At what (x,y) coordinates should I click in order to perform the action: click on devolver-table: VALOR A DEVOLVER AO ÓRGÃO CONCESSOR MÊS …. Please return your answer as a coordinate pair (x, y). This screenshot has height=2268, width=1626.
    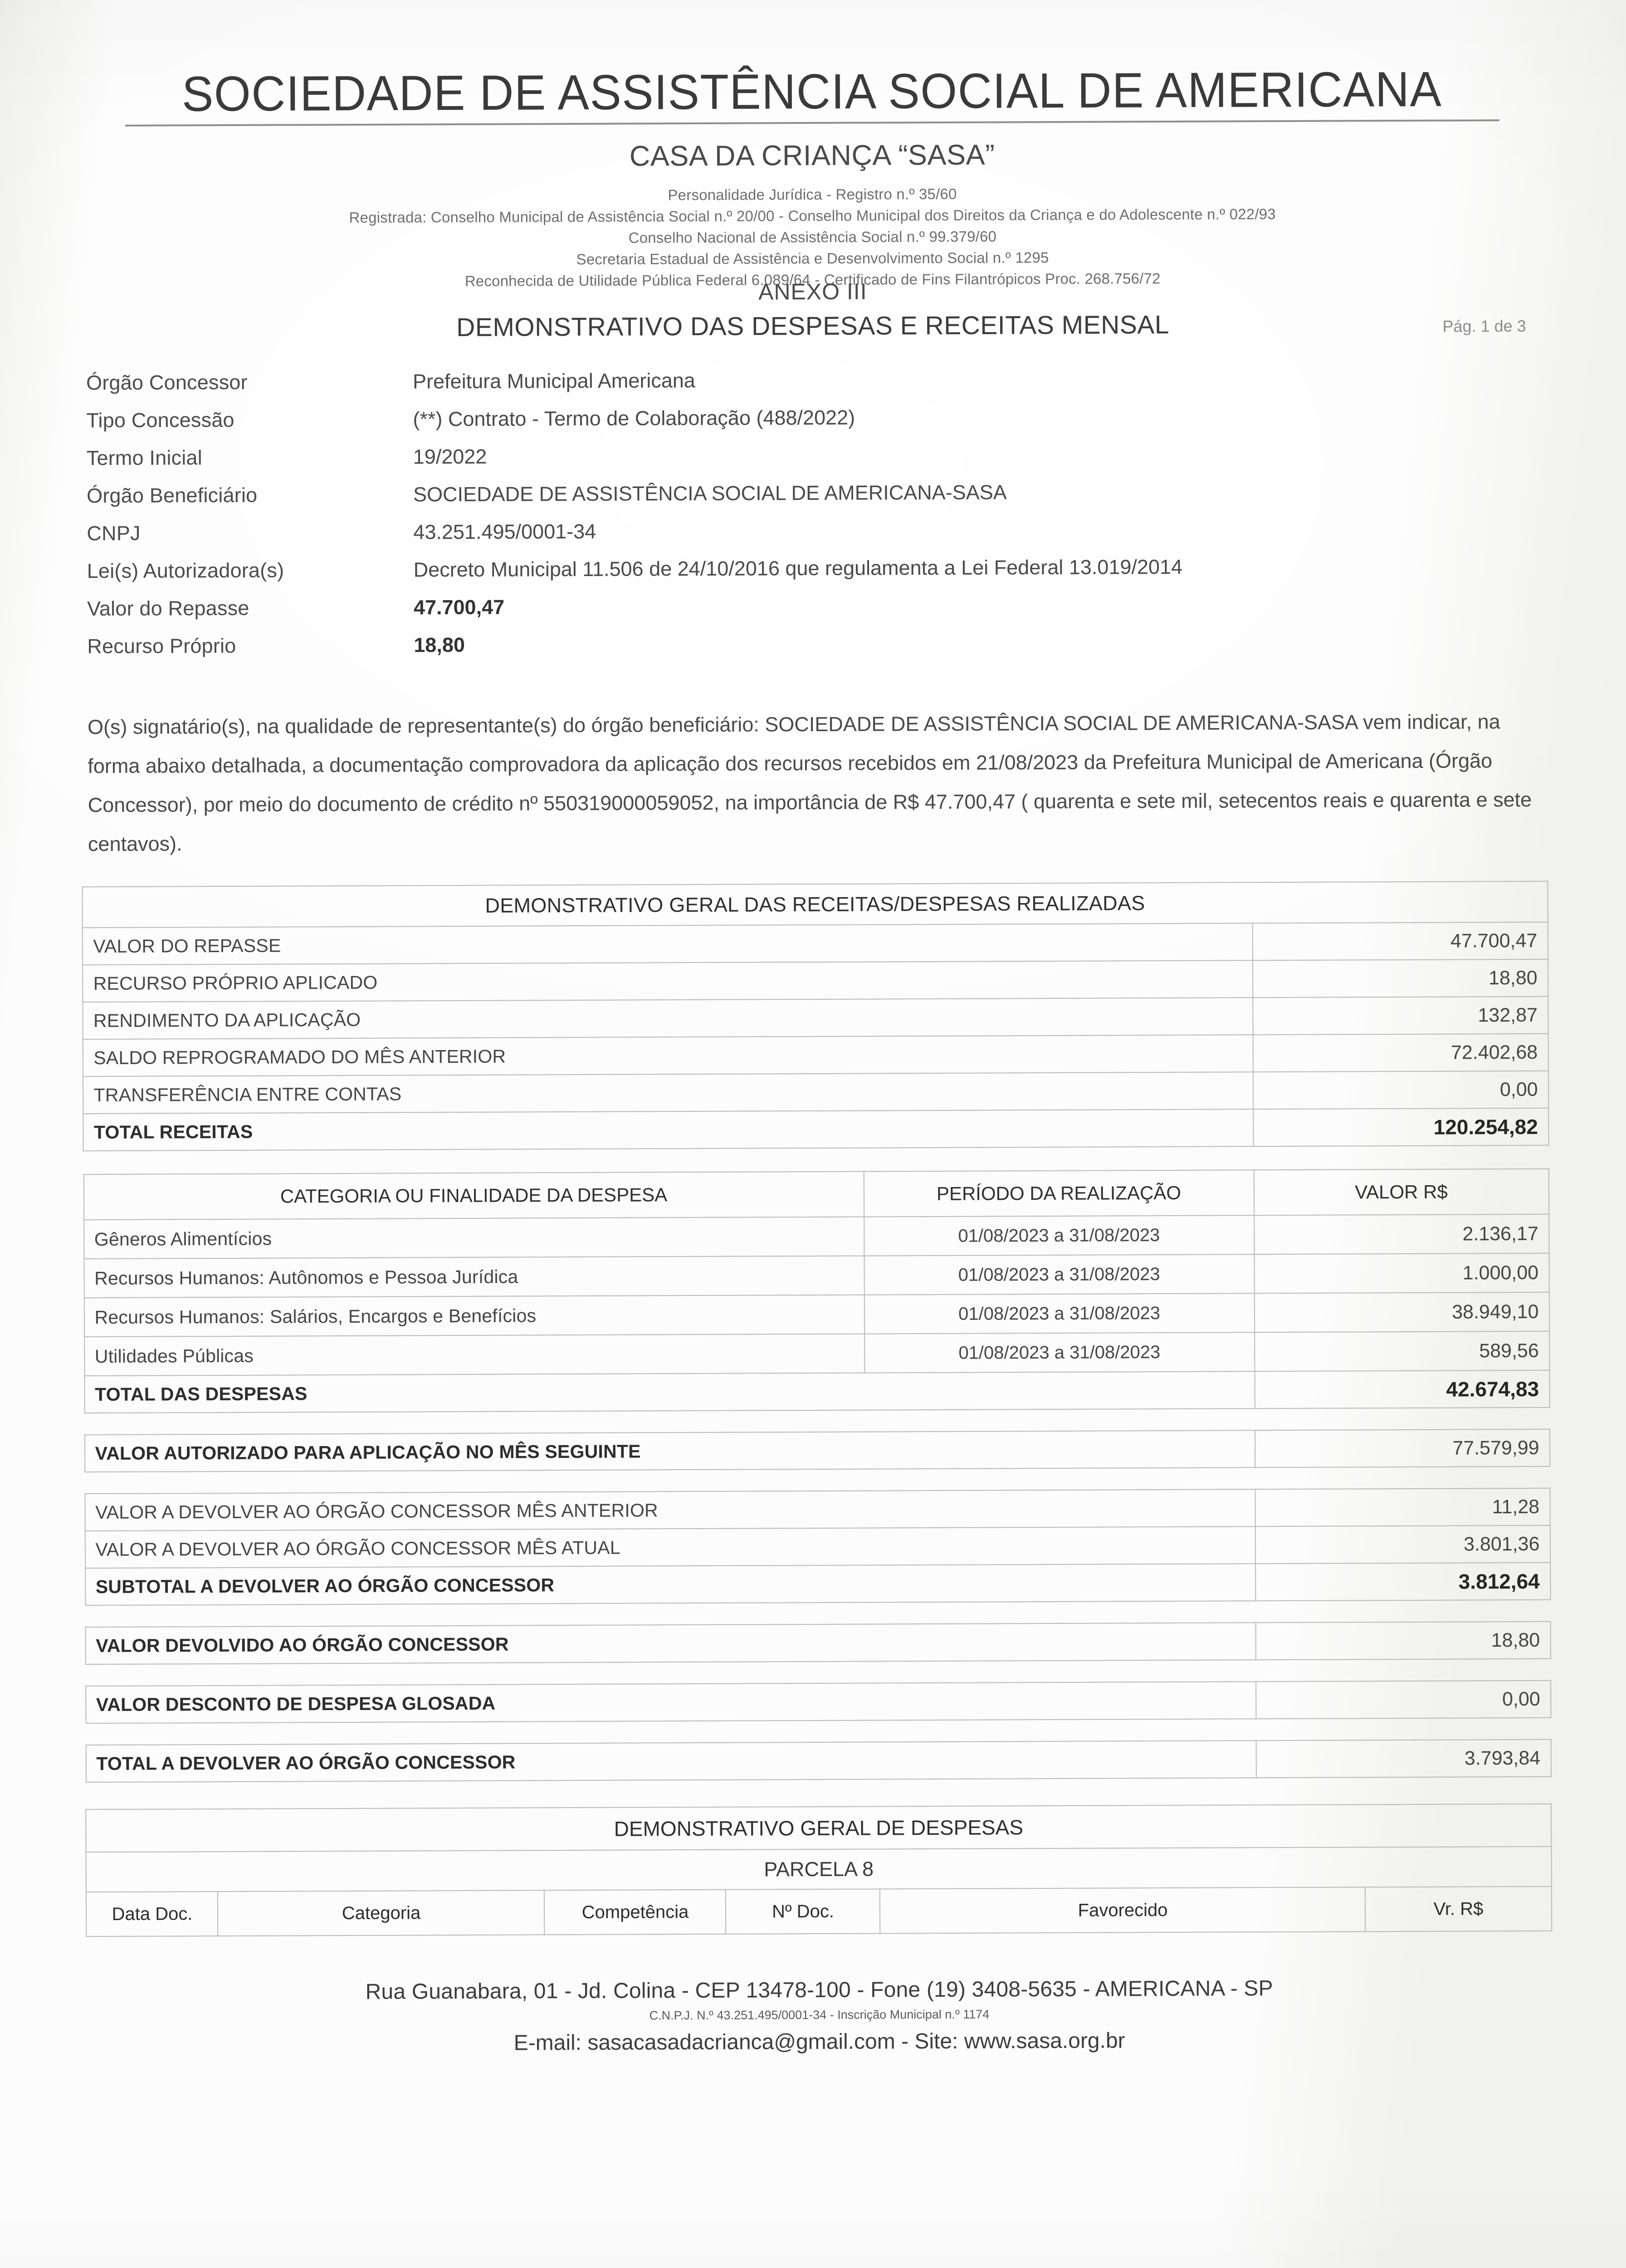
    Looking at the image, I should click on (817, 1547).